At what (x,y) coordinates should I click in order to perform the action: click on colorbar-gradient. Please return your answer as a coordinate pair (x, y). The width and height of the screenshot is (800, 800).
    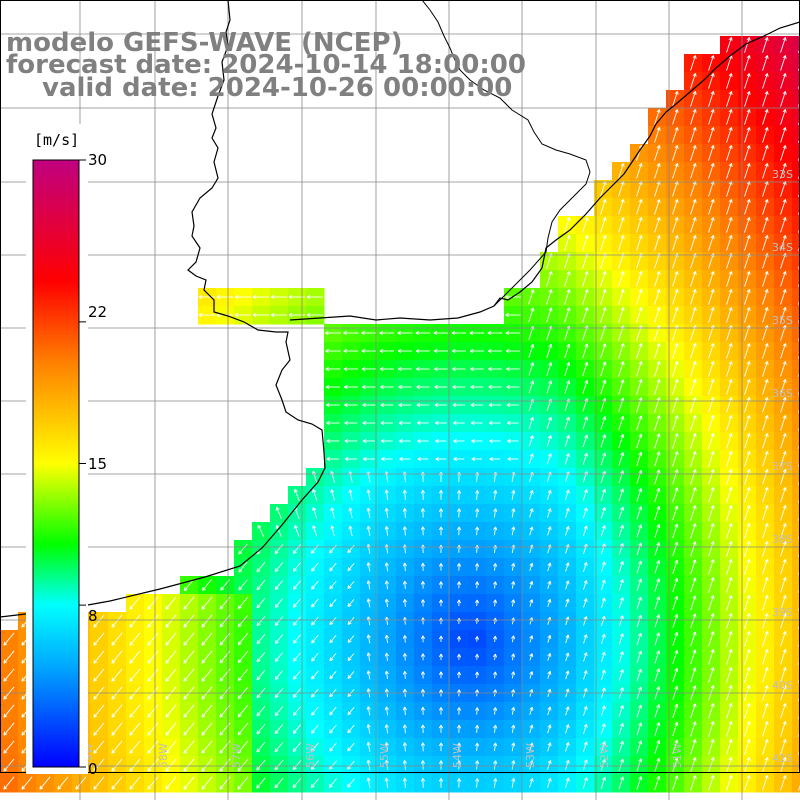
    Looking at the image, I should click on (56, 463).